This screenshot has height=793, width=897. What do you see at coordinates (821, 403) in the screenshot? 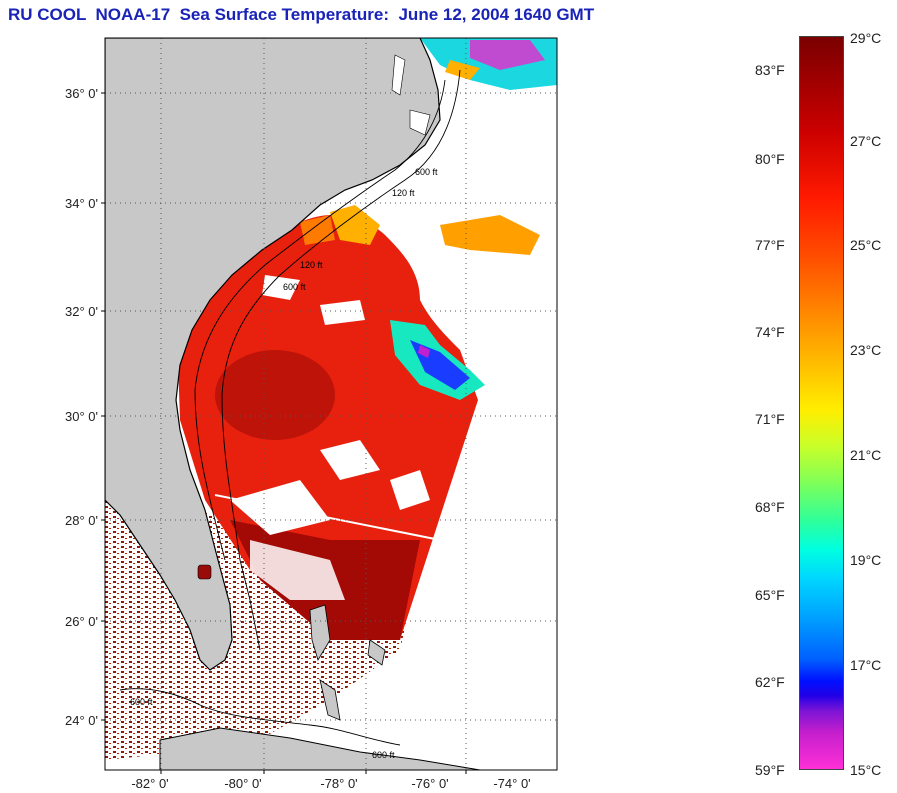
I see `temperature-colorbar` at bounding box center [821, 403].